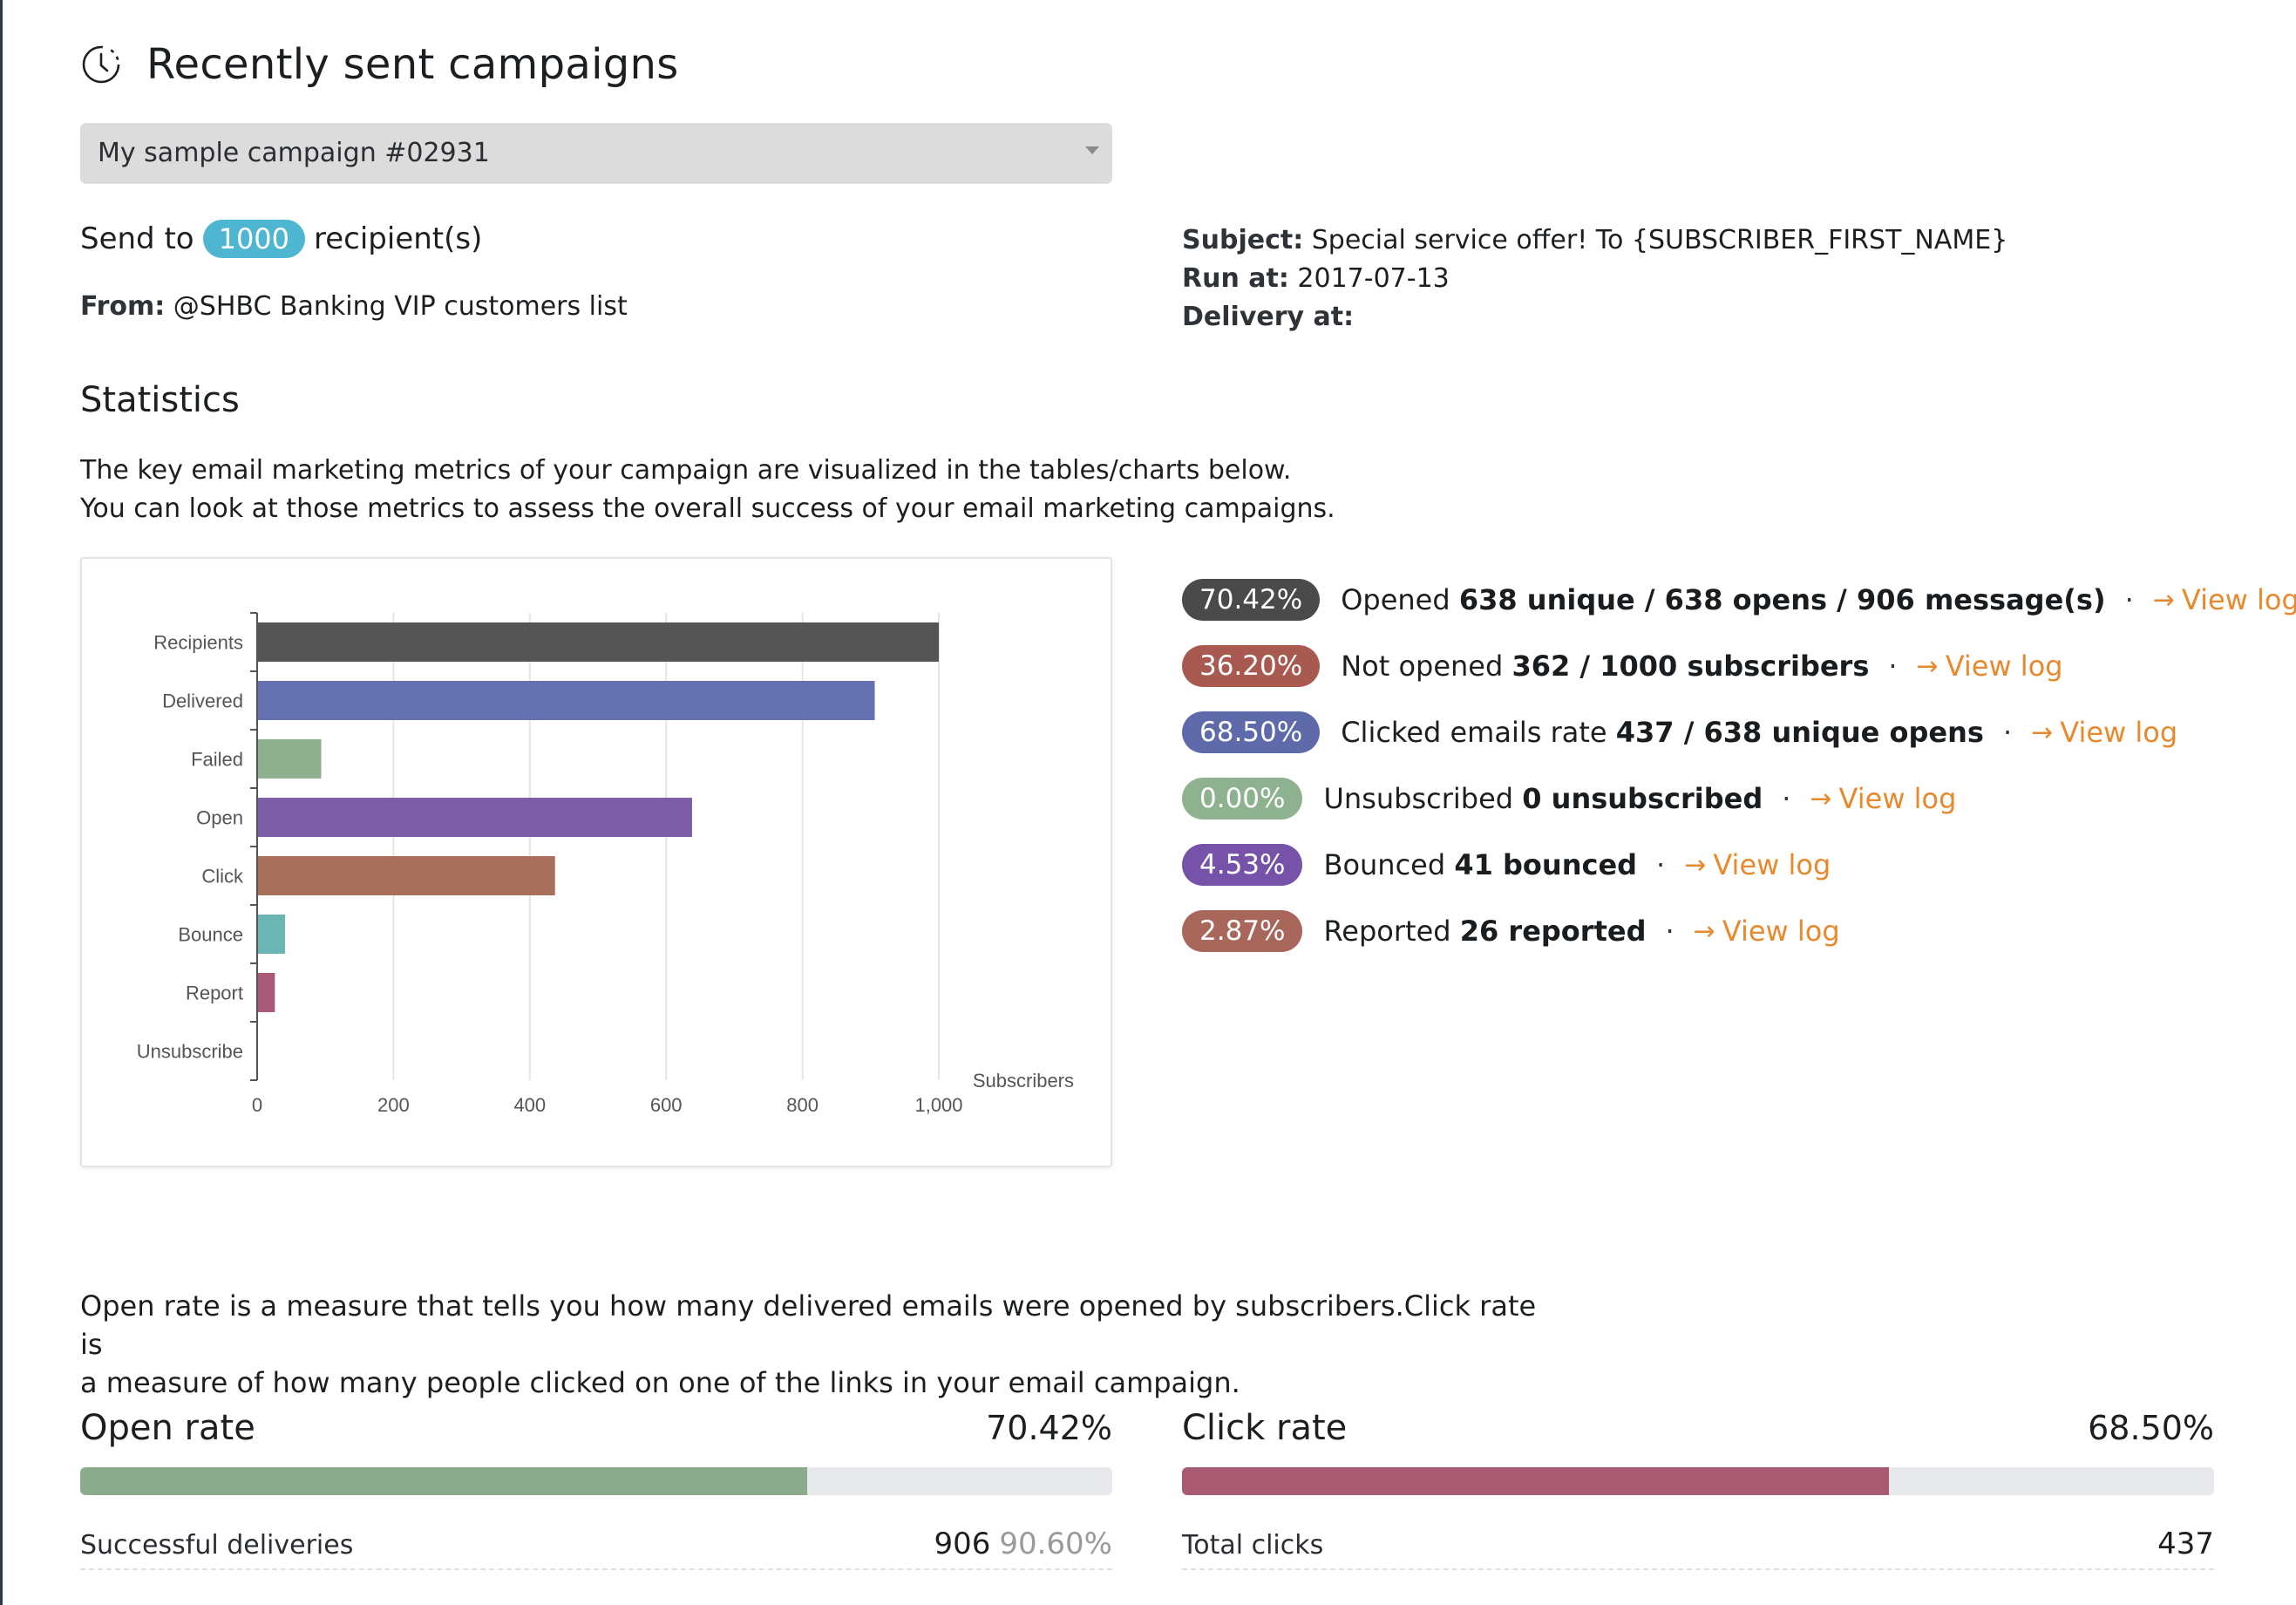 This screenshot has height=1605, width=2296. I want to click on metric-percent-badge: 0.00%, so click(1243, 799).